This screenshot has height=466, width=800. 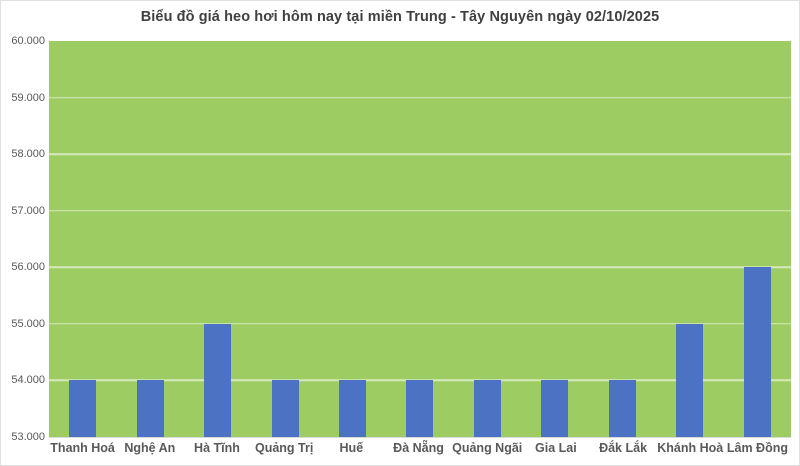 I want to click on y-tick-label: 55.000, so click(x=28, y=323).